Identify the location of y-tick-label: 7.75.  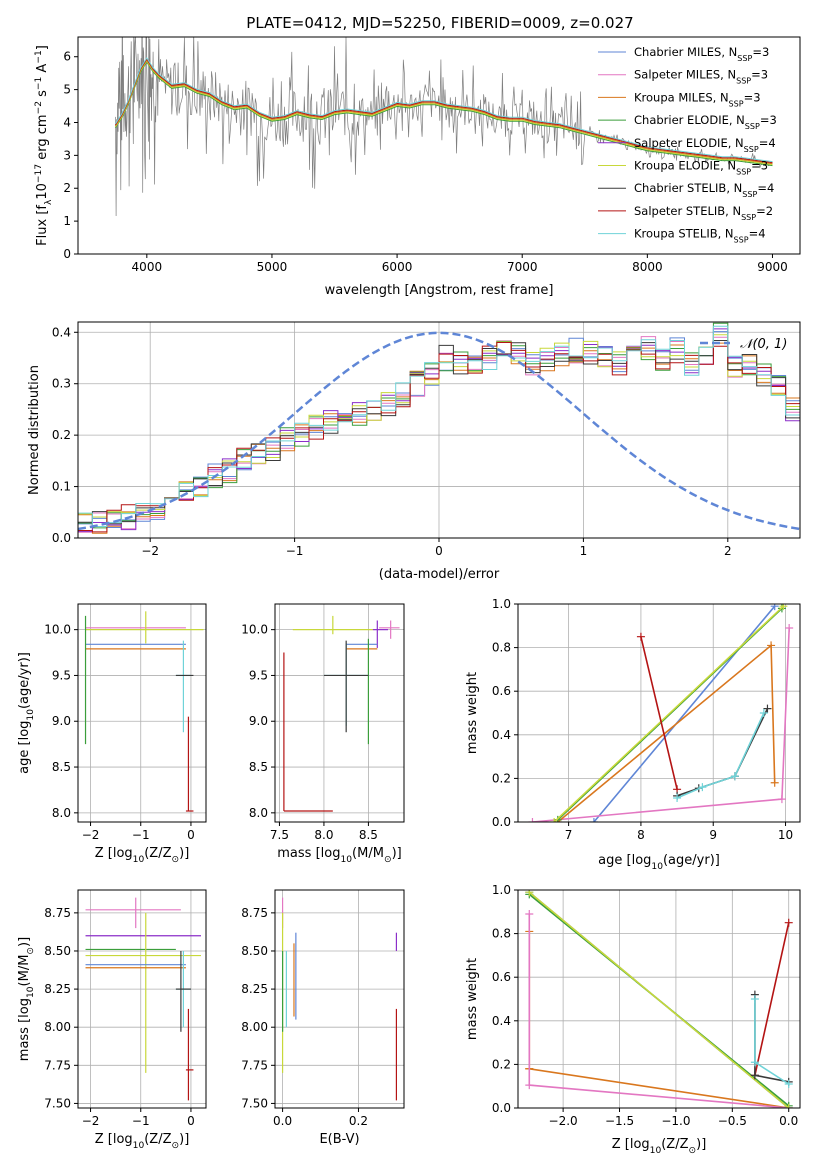
(254, 1065).